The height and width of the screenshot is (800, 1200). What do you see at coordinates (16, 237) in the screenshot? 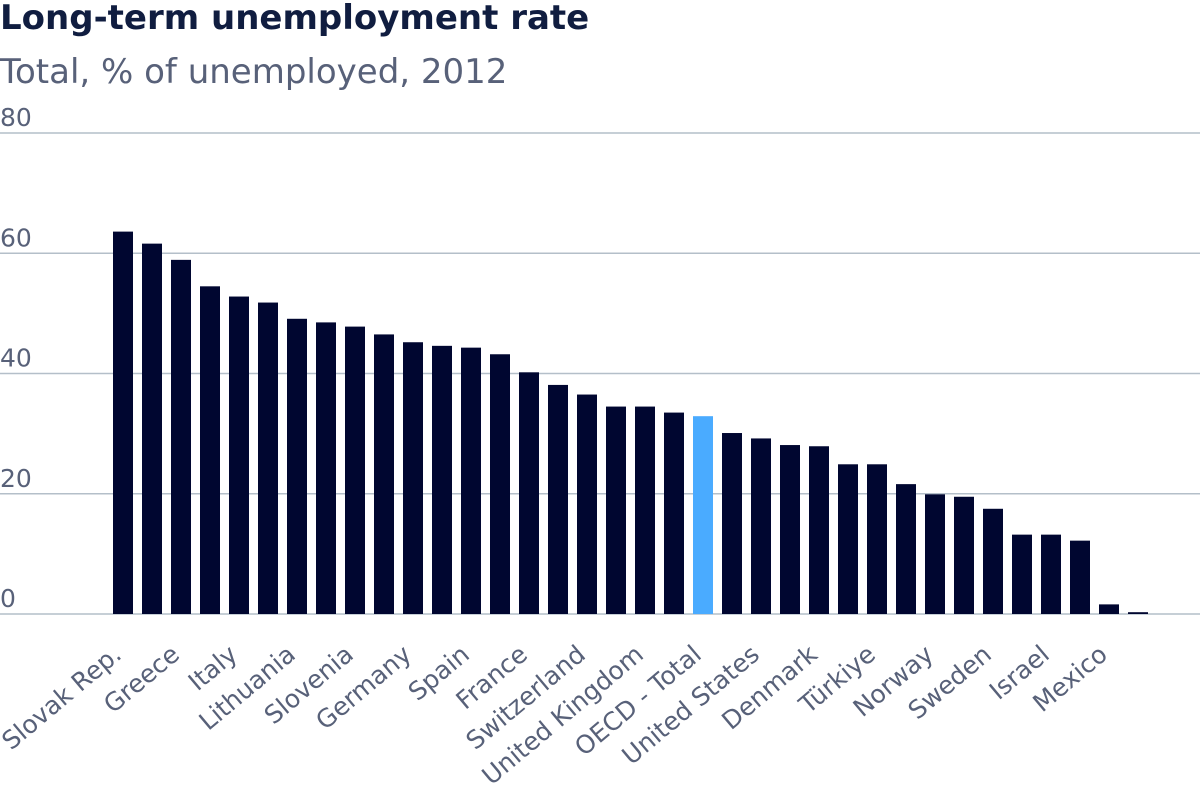
I see `y-tick-label: 60` at bounding box center [16, 237].